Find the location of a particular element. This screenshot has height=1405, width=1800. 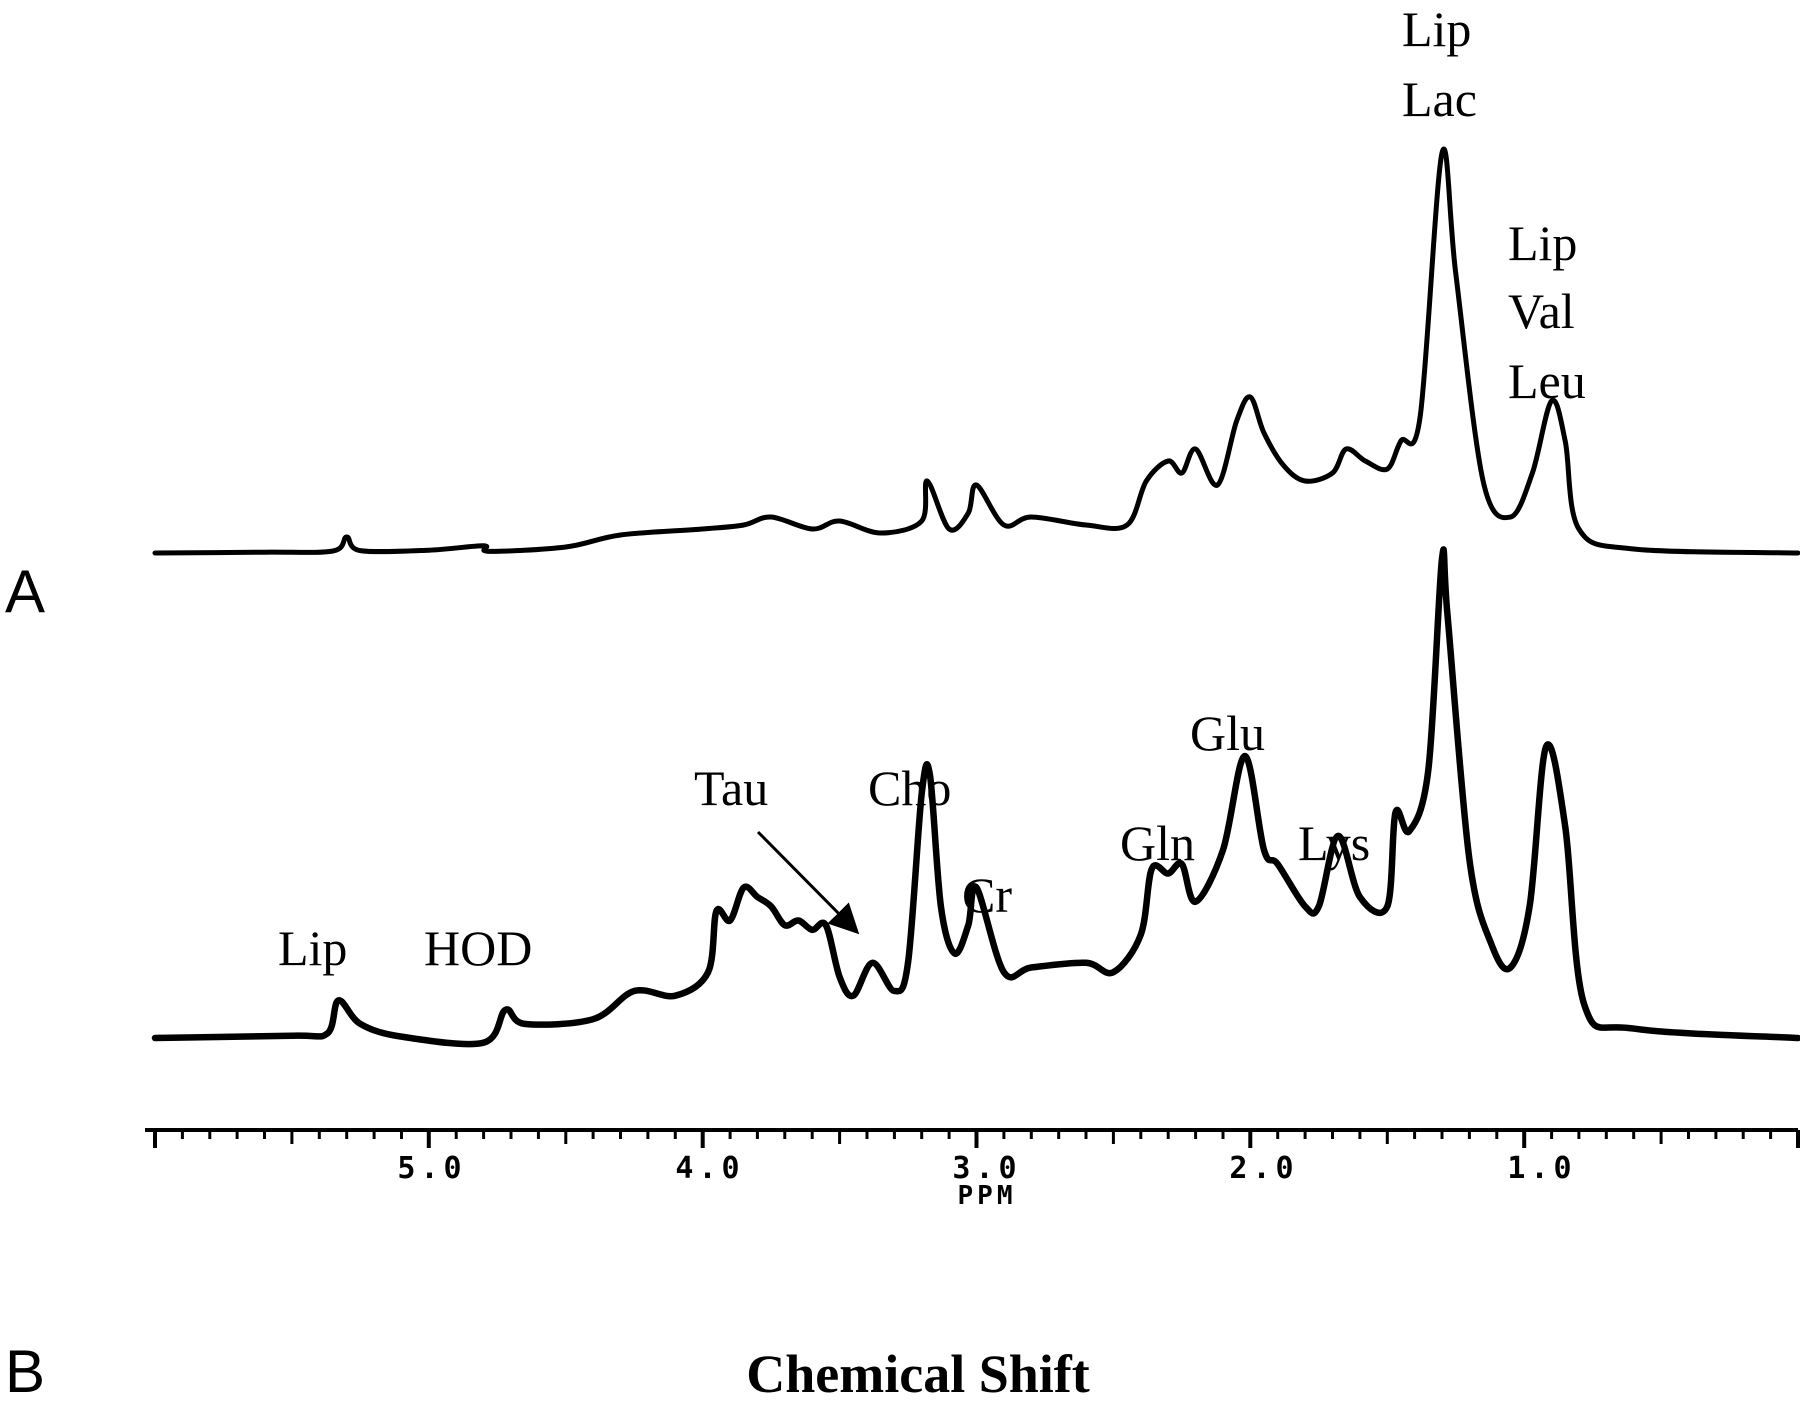

label-cho: Cho is located at coordinates (909, 788).